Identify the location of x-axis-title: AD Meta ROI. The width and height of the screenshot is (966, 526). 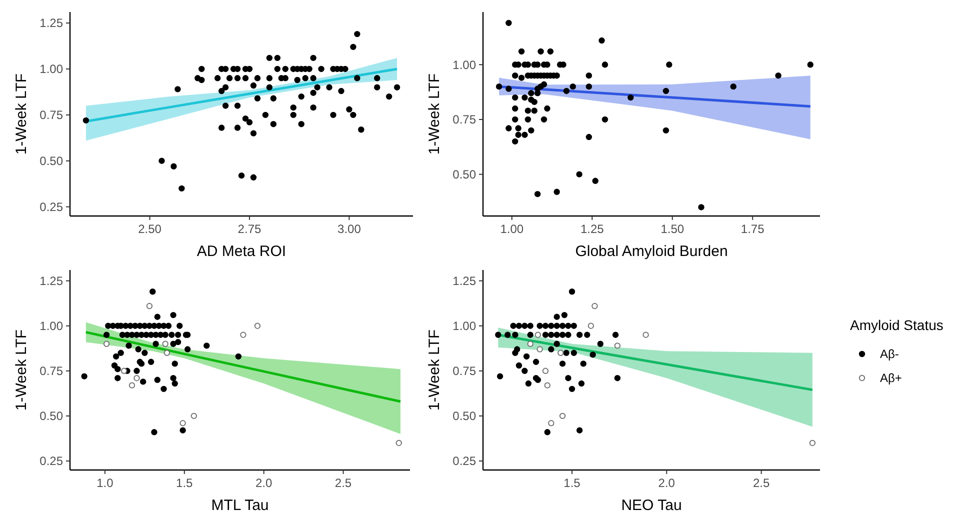
(241, 251).